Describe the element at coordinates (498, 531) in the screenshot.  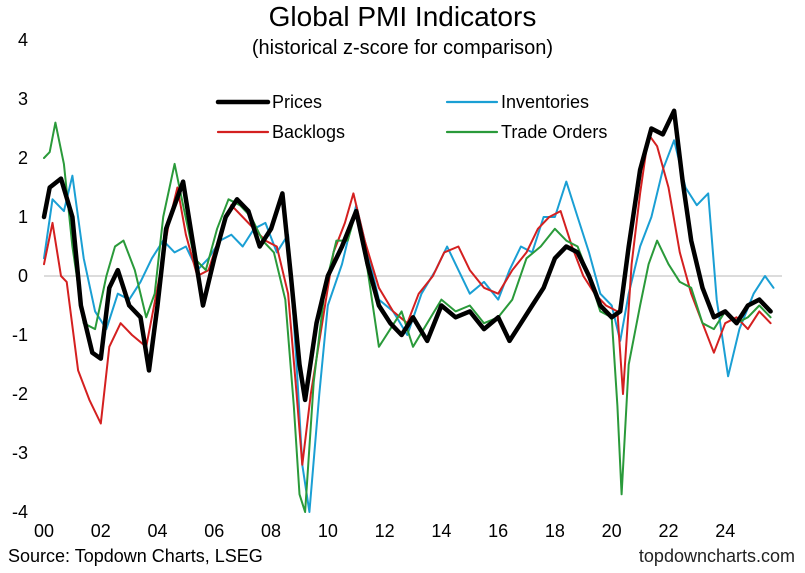
I see `x-tick-label: 16` at that location.